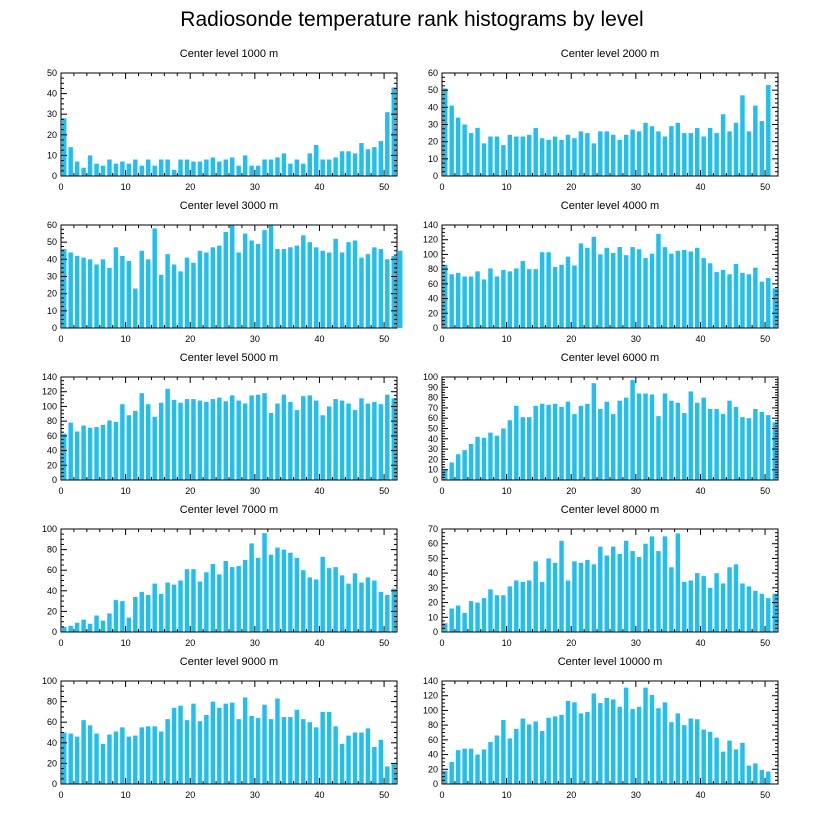 The height and width of the screenshot is (824, 824). What do you see at coordinates (52, 94) in the screenshot?
I see `y-tick-label: 40` at bounding box center [52, 94].